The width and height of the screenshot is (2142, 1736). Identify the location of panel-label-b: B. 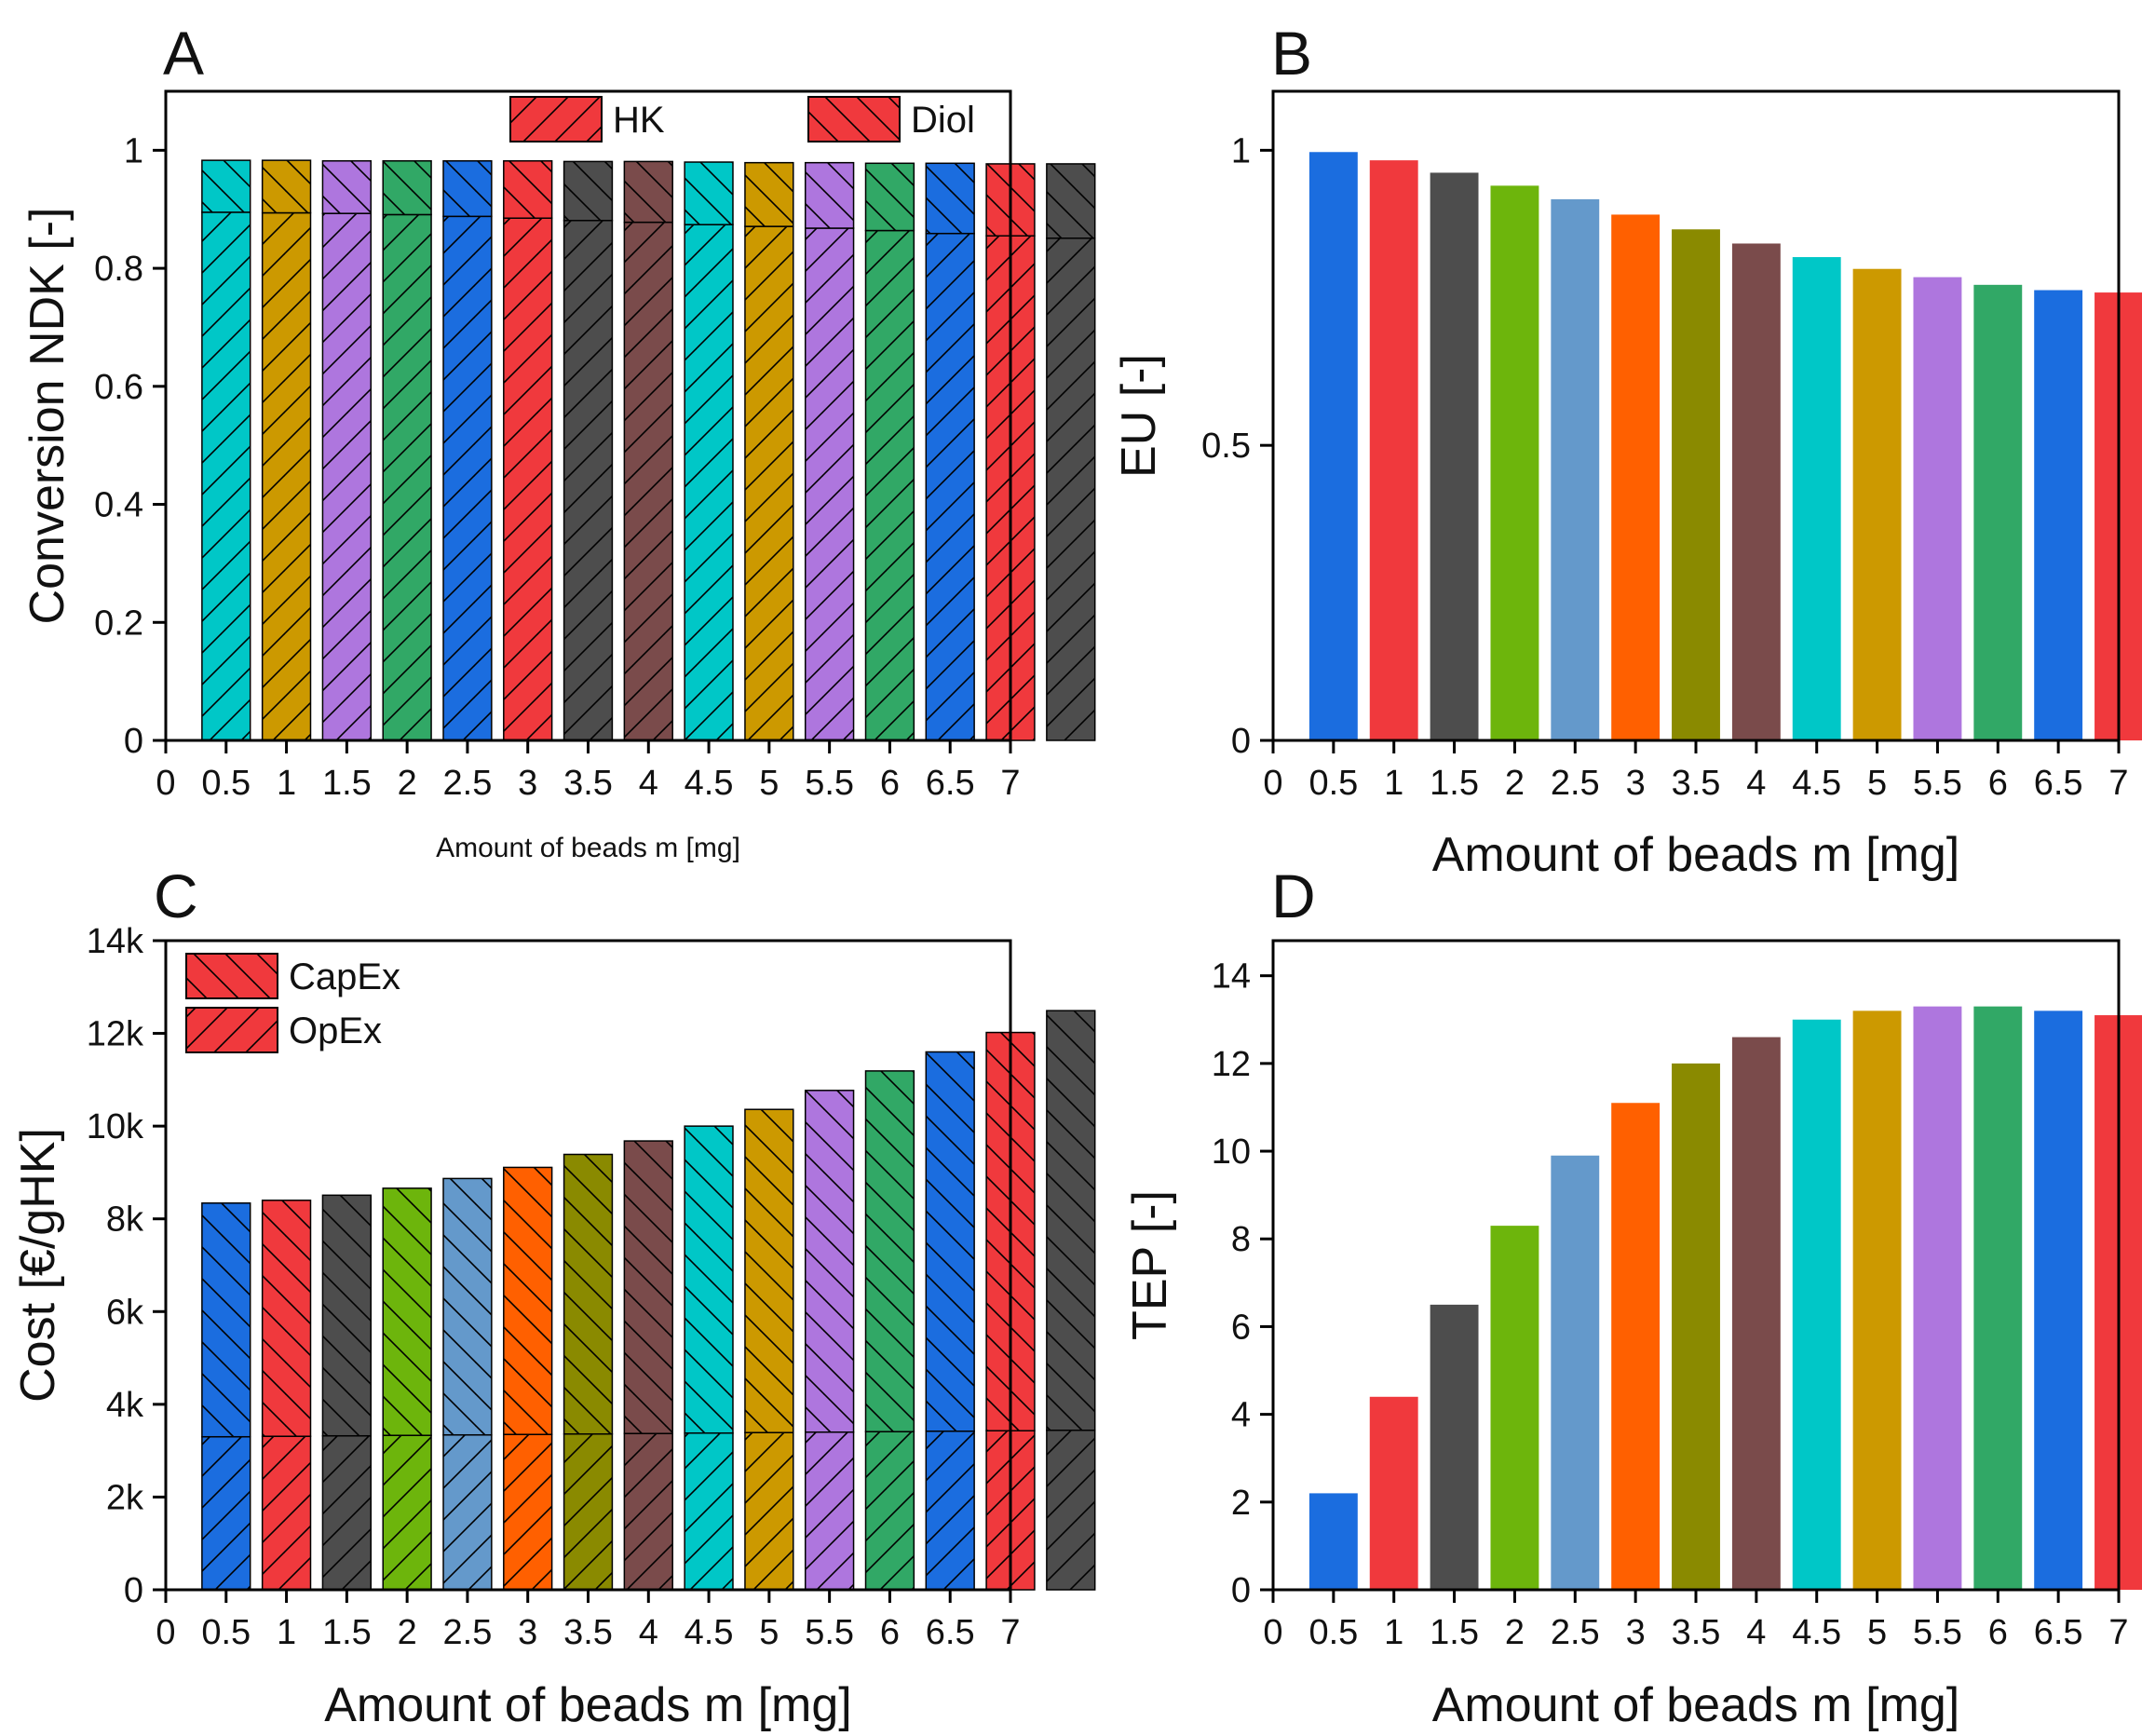
(1291, 53).